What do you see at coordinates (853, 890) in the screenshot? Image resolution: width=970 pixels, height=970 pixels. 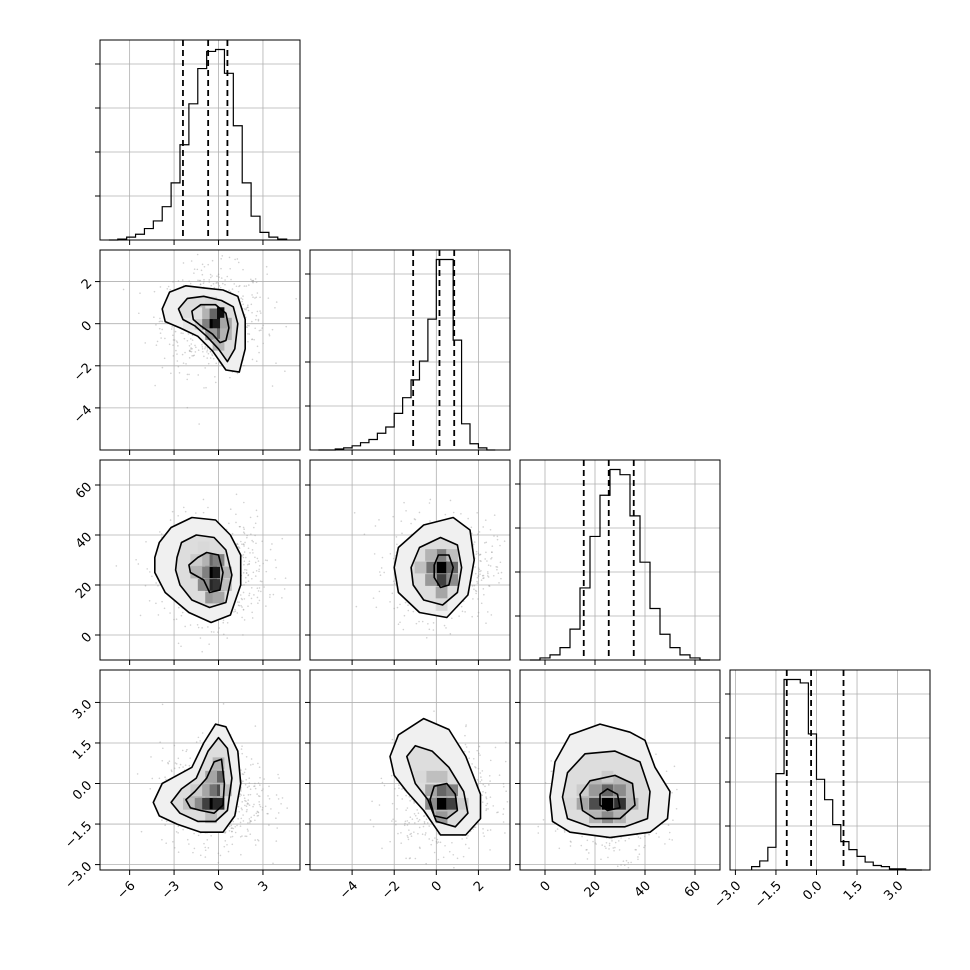 I see `x-tick-label: 1.5` at bounding box center [853, 890].